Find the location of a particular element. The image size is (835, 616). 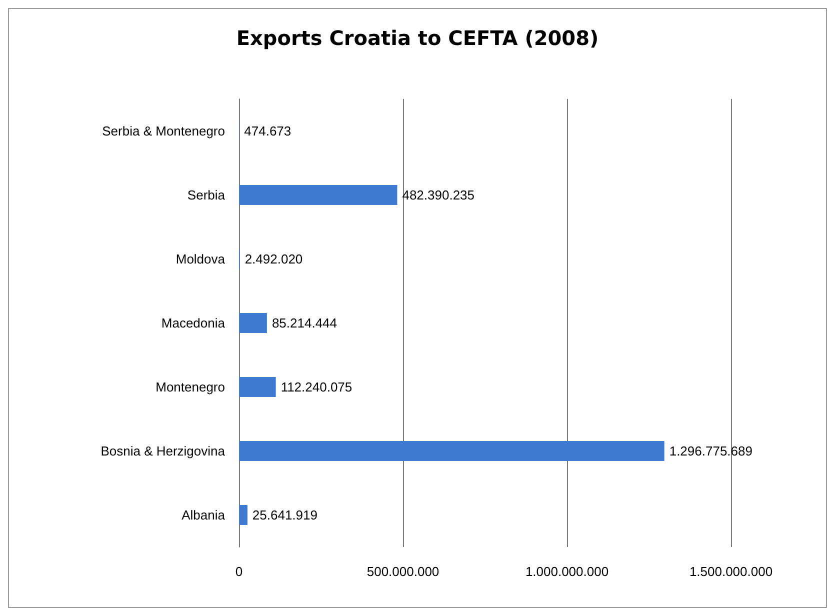

data-label: 1.296.775.689 is located at coordinates (710, 451).